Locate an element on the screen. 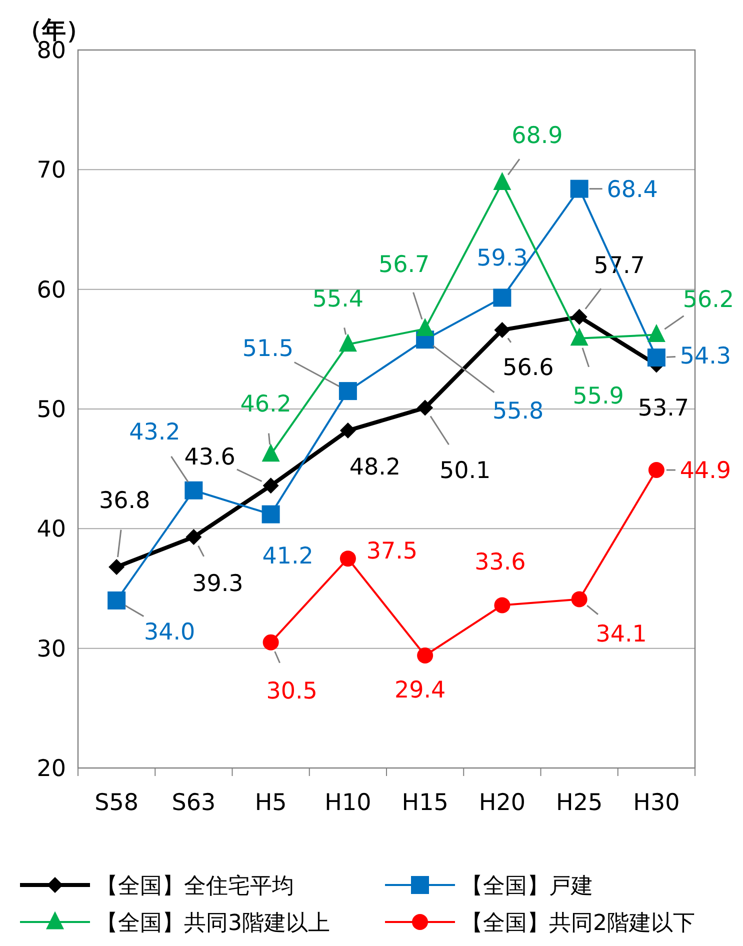 This screenshot has width=743, height=946. y-tick-label: 20 is located at coordinates (51, 769).